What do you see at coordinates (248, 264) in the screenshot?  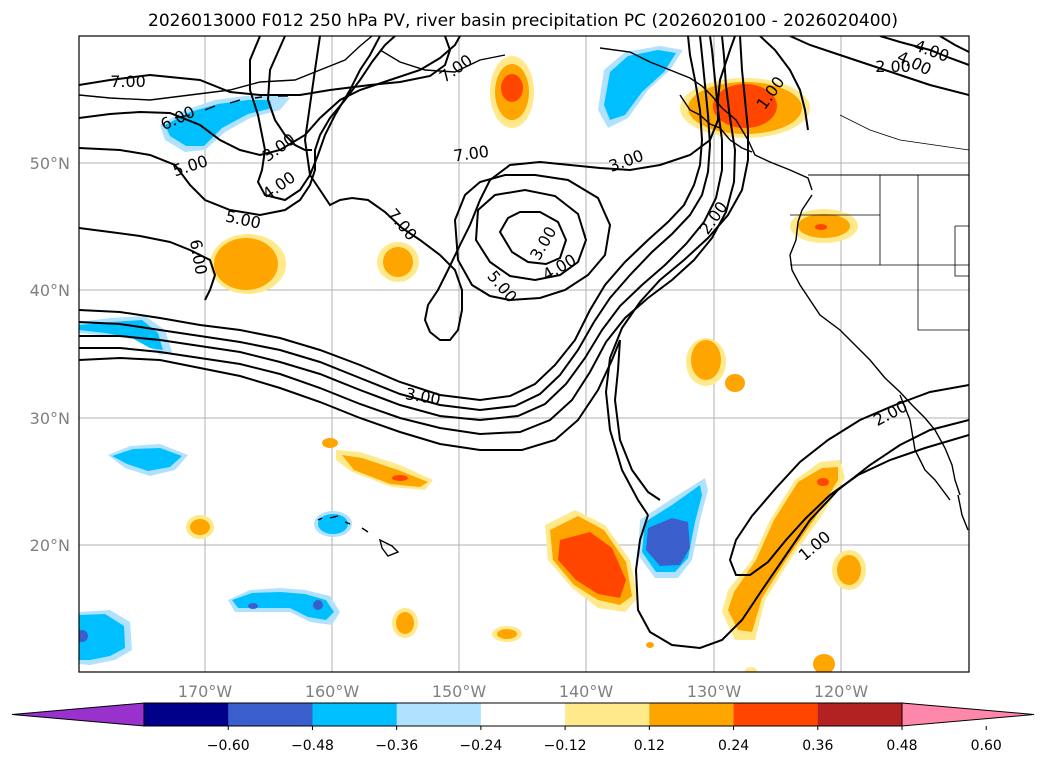 I see `precip-positive-nw-pacific` at bounding box center [248, 264].